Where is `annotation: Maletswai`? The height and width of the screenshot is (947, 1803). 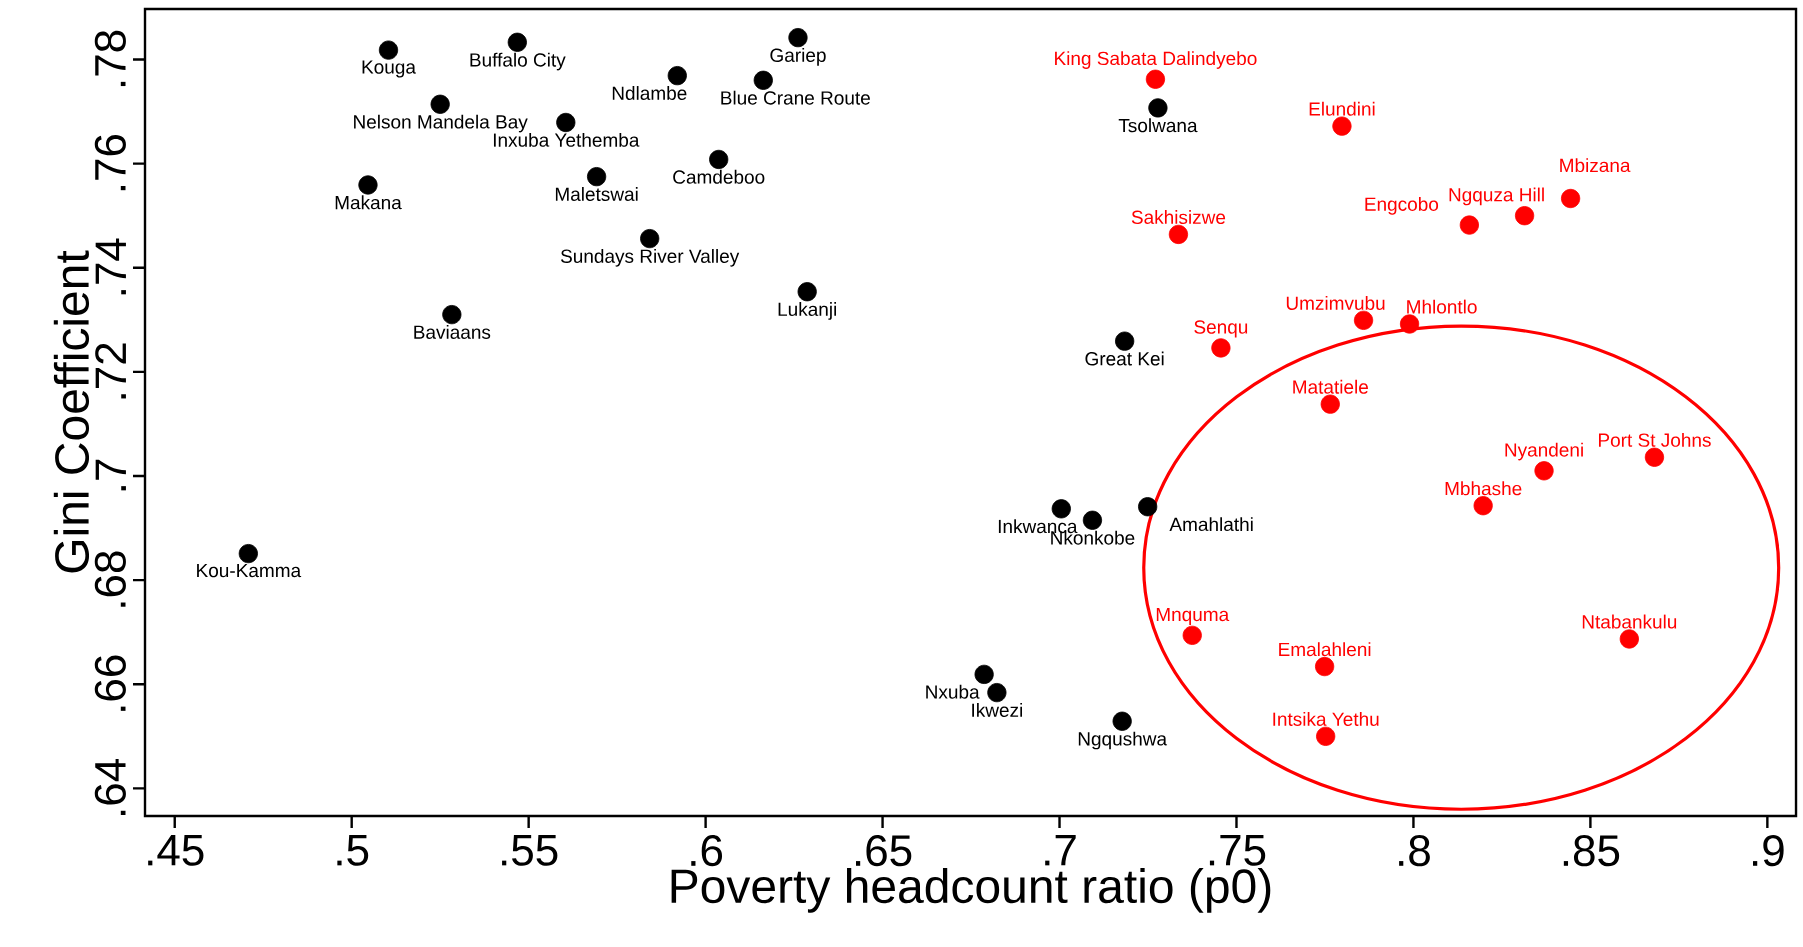 annotation: Maletswai is located at coordinates (596, 194).